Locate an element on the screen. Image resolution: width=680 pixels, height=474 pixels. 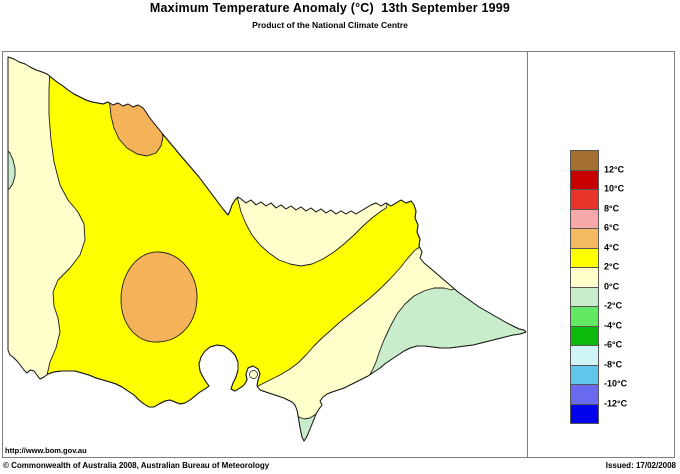
legend-label--4C: -4°C is located at coordinates (613, 325).